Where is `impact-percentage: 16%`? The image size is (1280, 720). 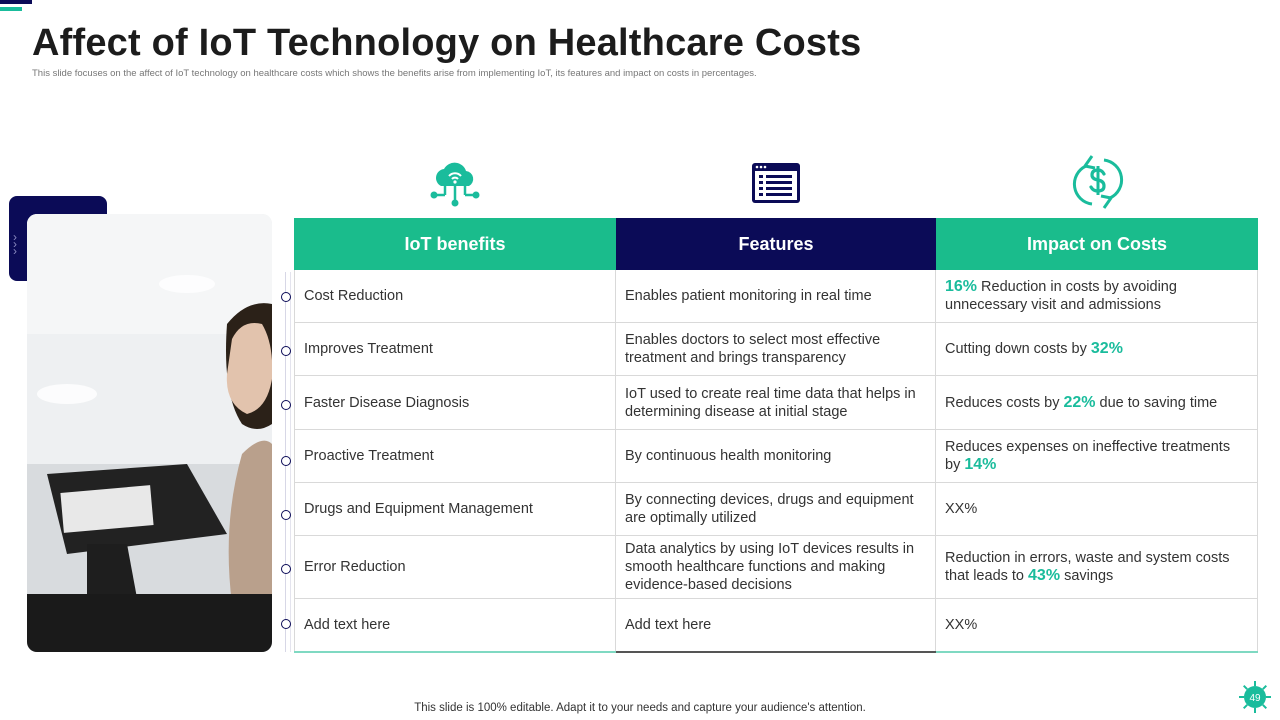 impact-percentage: 16% is located at coordinates (961, 286).